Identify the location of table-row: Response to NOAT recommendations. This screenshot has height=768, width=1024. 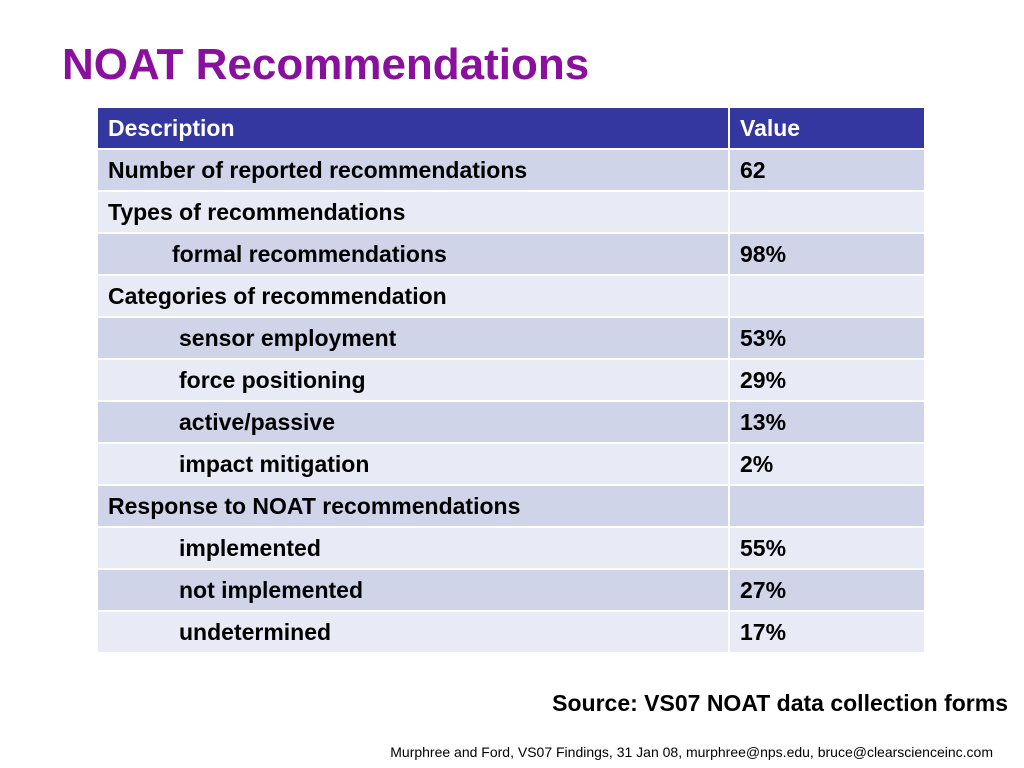
(511, 507).